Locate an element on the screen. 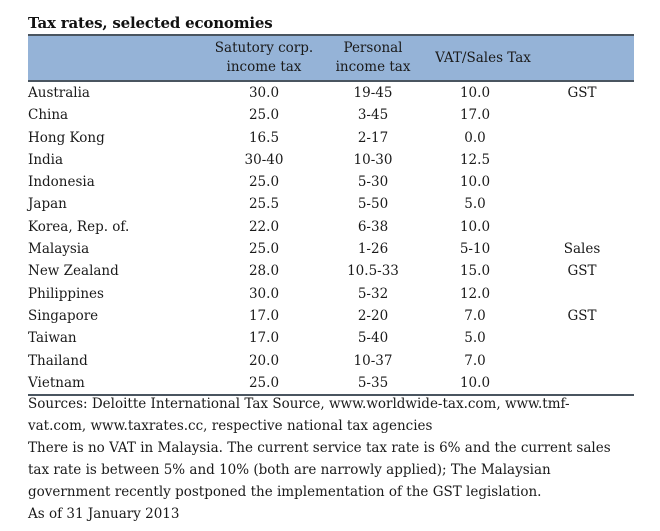  personal-tax-cell: 5-30 is located at coordinates (373, 182).